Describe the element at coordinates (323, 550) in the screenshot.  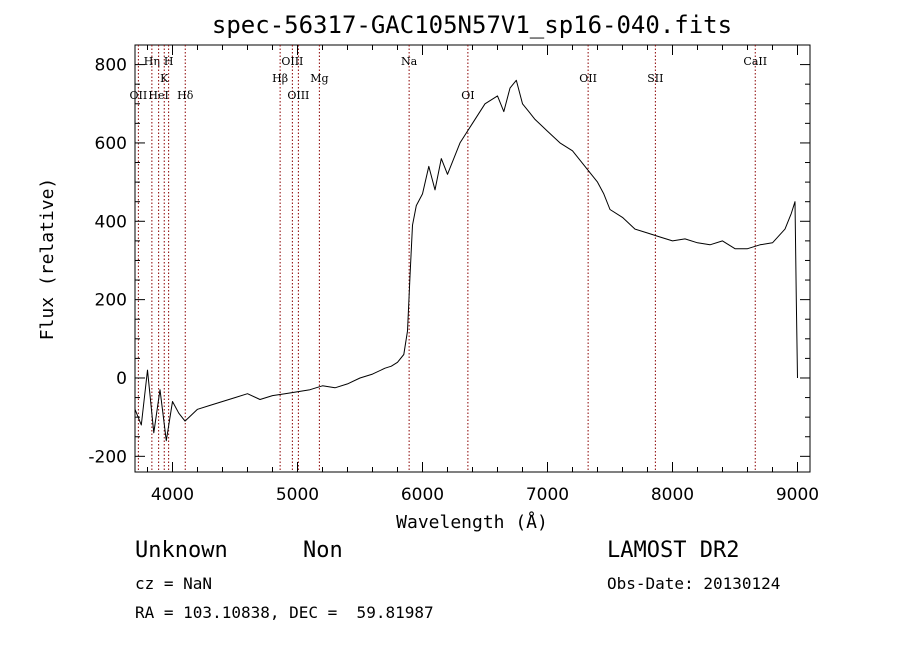
I see `object-subclass: Non` at that location.